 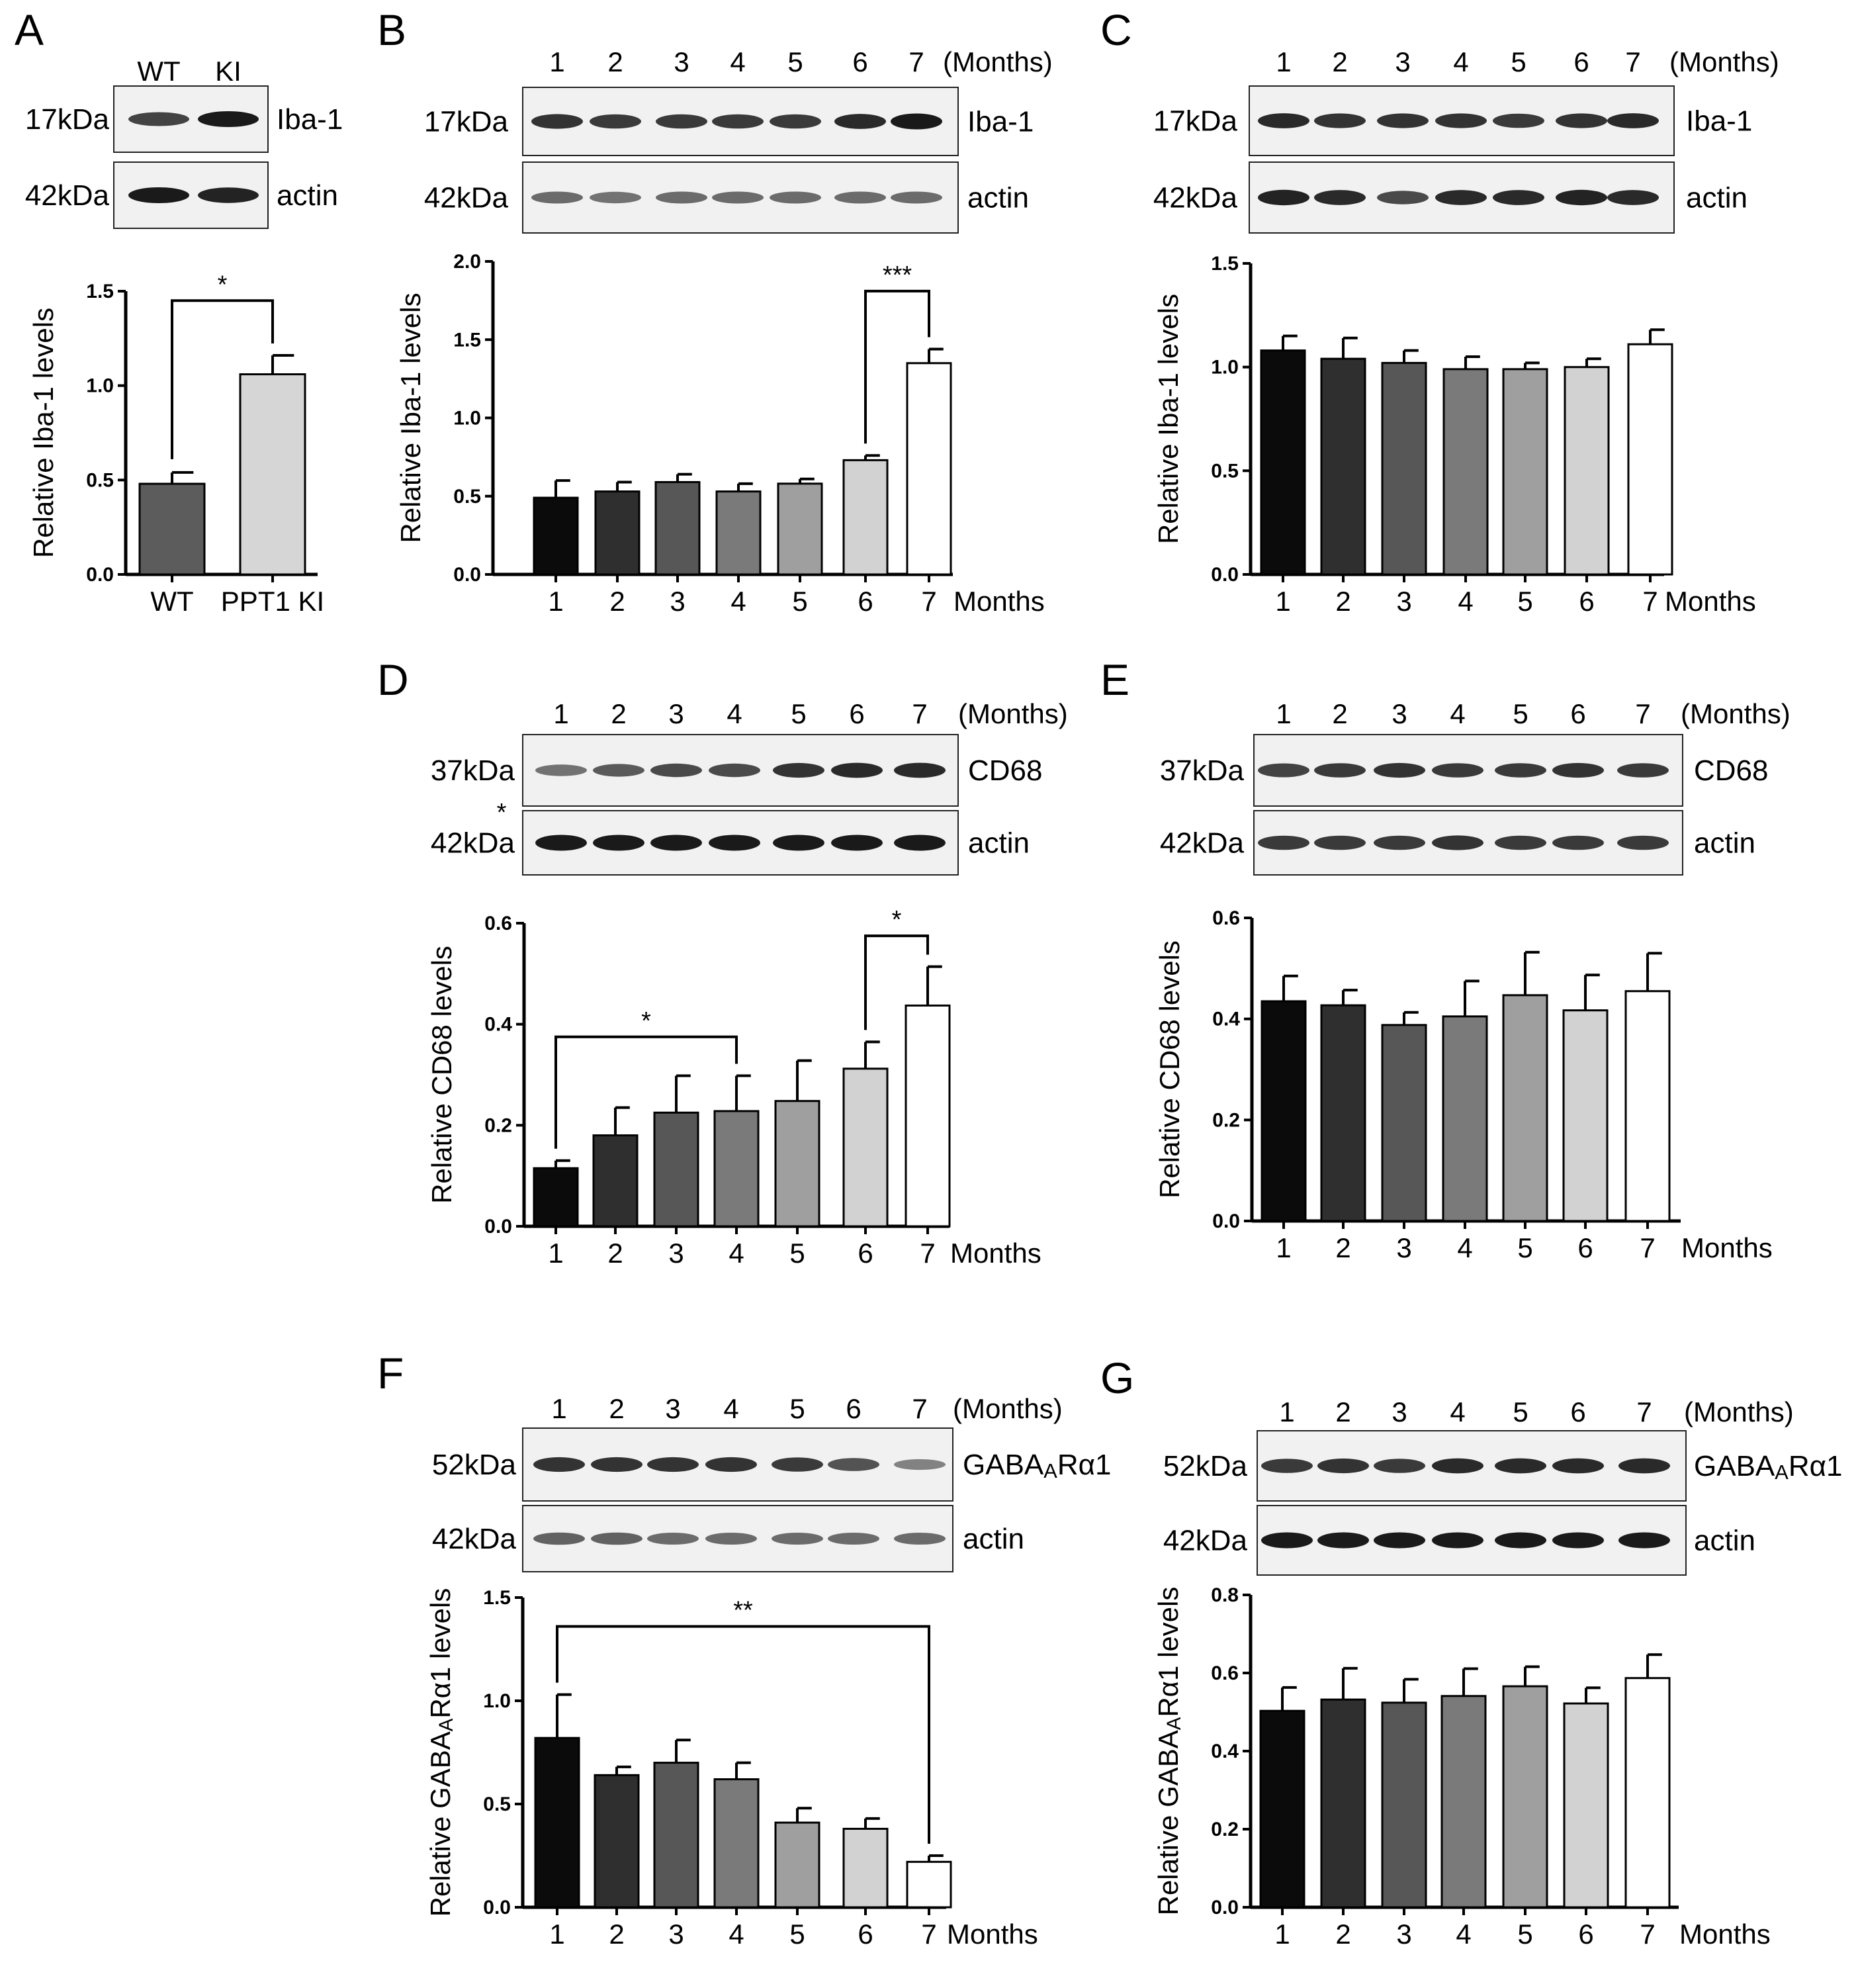 I want to click on protein-label: CD68, so click(x=1731, y=770).